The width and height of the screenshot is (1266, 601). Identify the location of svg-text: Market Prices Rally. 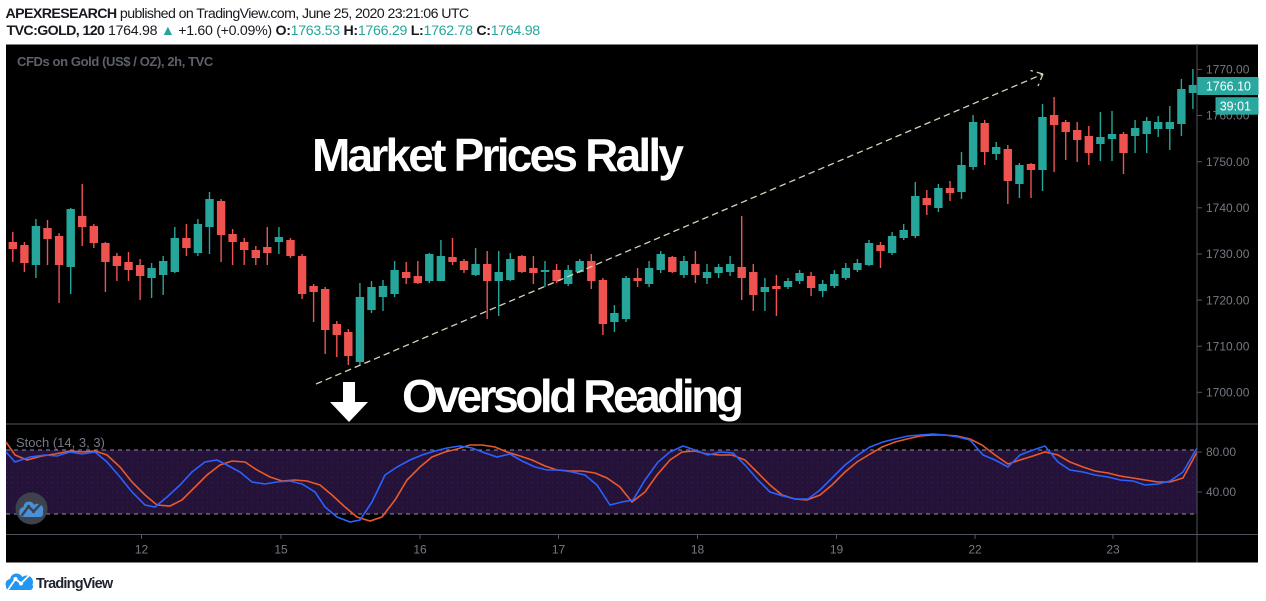
(498, 155).